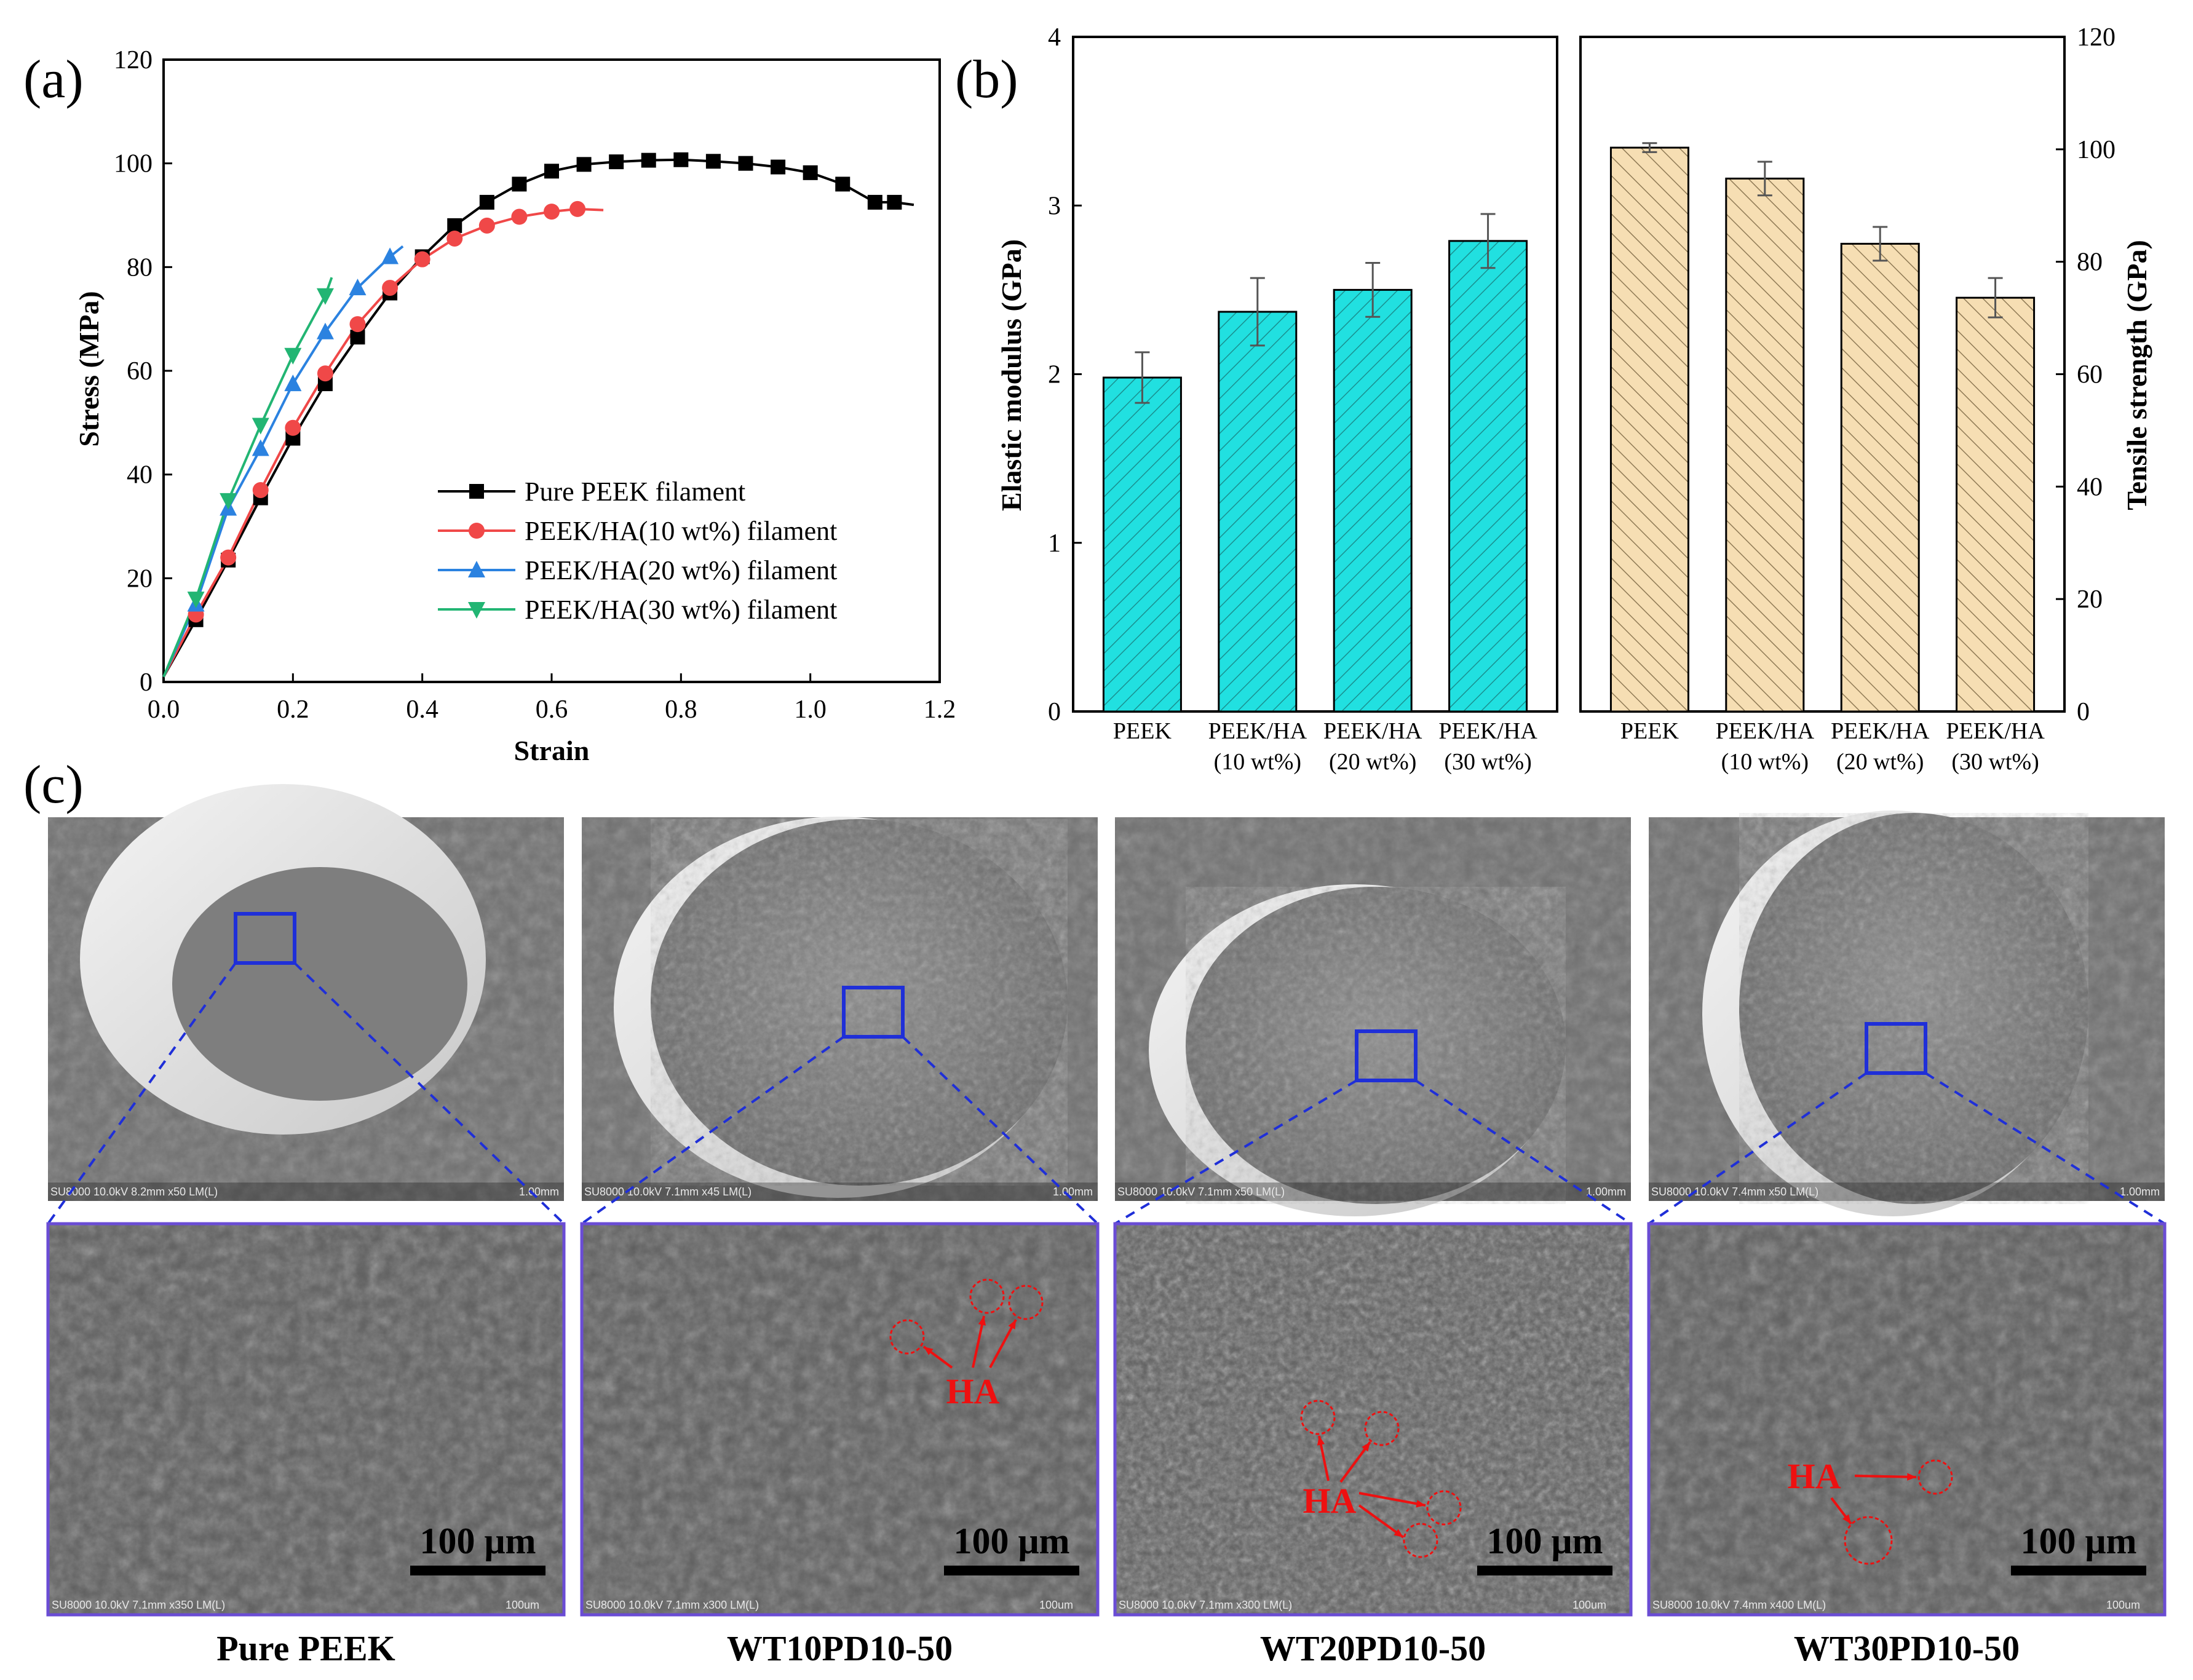  Describe the element at coordinates (140, 579) in the screenshot. I see `y-tick-label-a: 20` at that location.